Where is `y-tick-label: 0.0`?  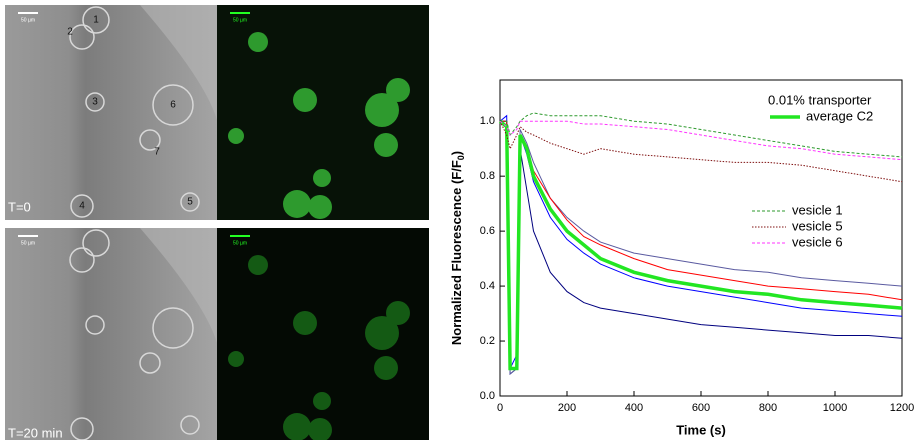 y-tick-label: 0.0 is located at coordinates (487, 396).